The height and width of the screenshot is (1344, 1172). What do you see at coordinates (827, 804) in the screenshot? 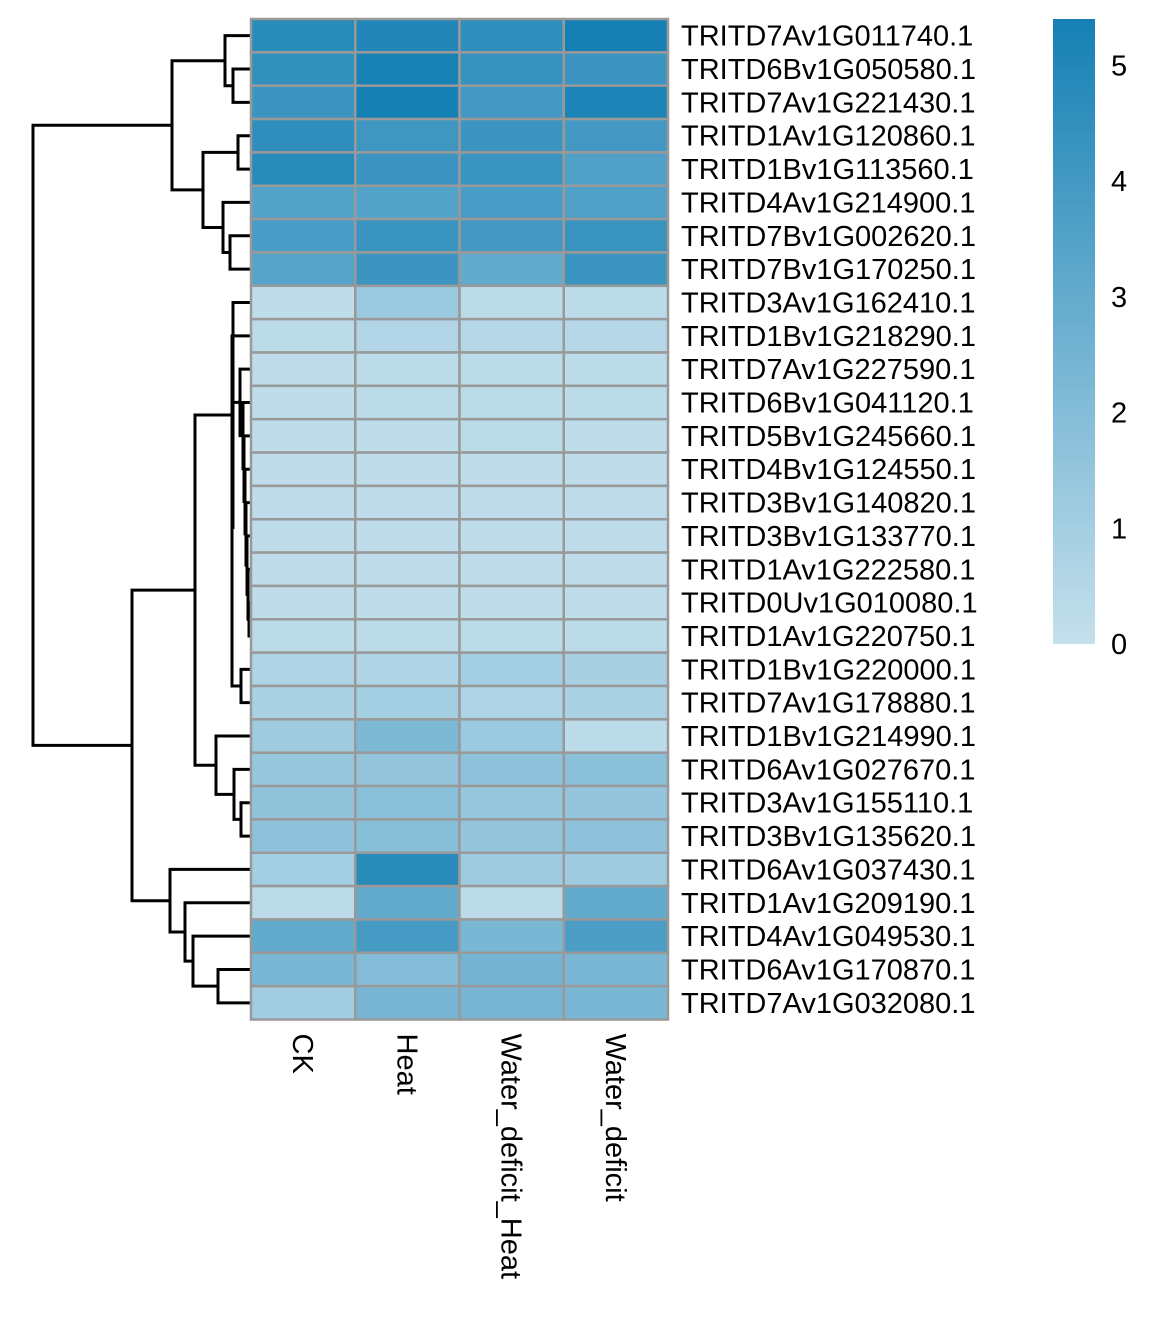
I see `row-label: TRITD3Av1G155110.1` at bounding box center [827, 804].